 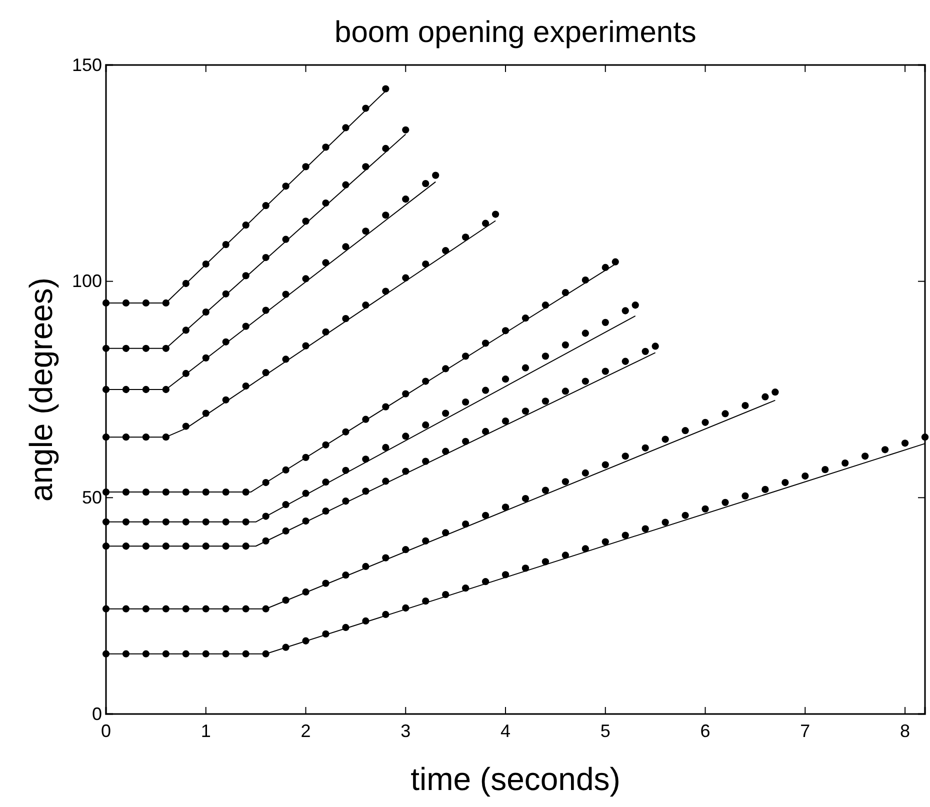 What do you see at coordinates (92, 497) in the screenshot?
I see `y-tick-label: 50` at bounding box center [92, 497].